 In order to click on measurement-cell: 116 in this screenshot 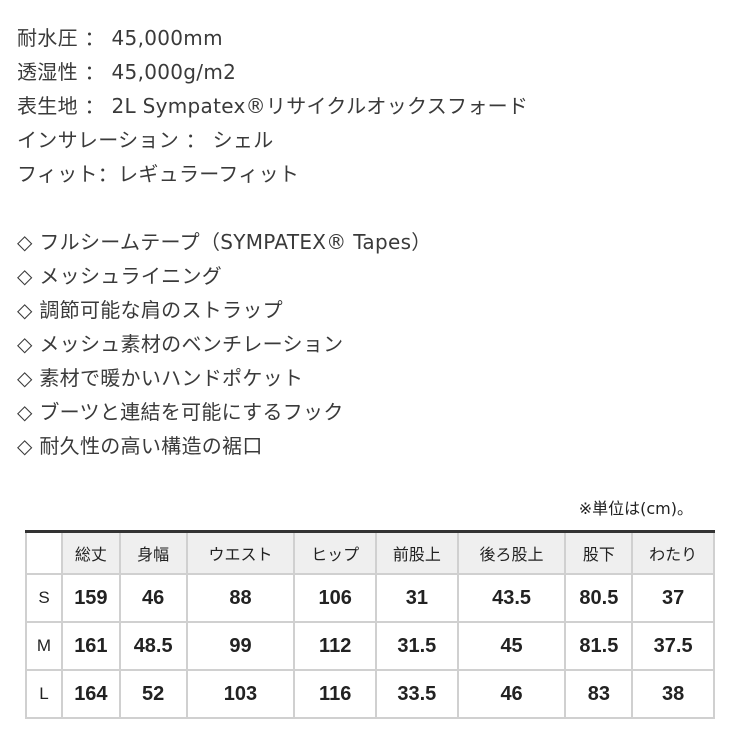, I will do `click(335, 694)`.